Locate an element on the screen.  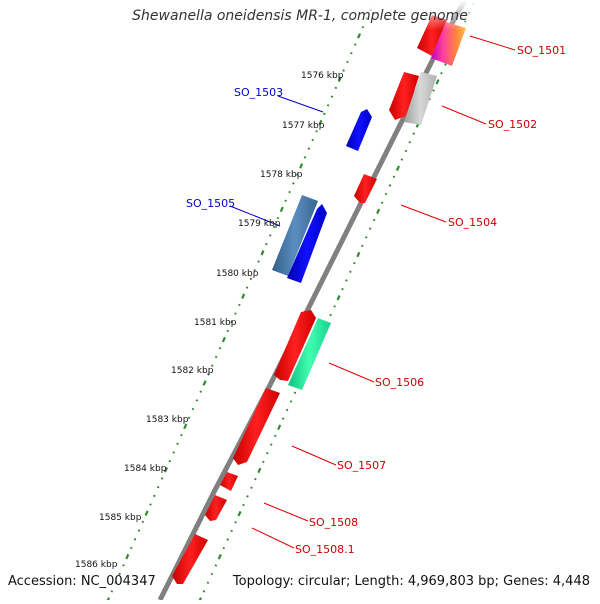
cds-so1506 is located at coordinates (295, 345).